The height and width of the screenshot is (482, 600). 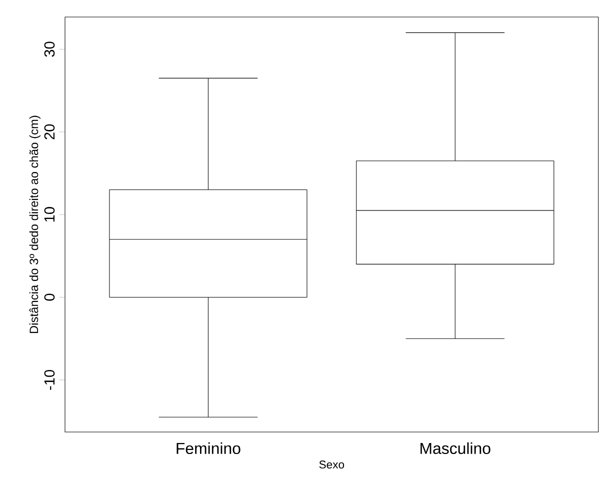 What do you see at coordinates (49, 132) in the screenshot?
I see `y-tick-label: 20` at bounding box center [49, 132].